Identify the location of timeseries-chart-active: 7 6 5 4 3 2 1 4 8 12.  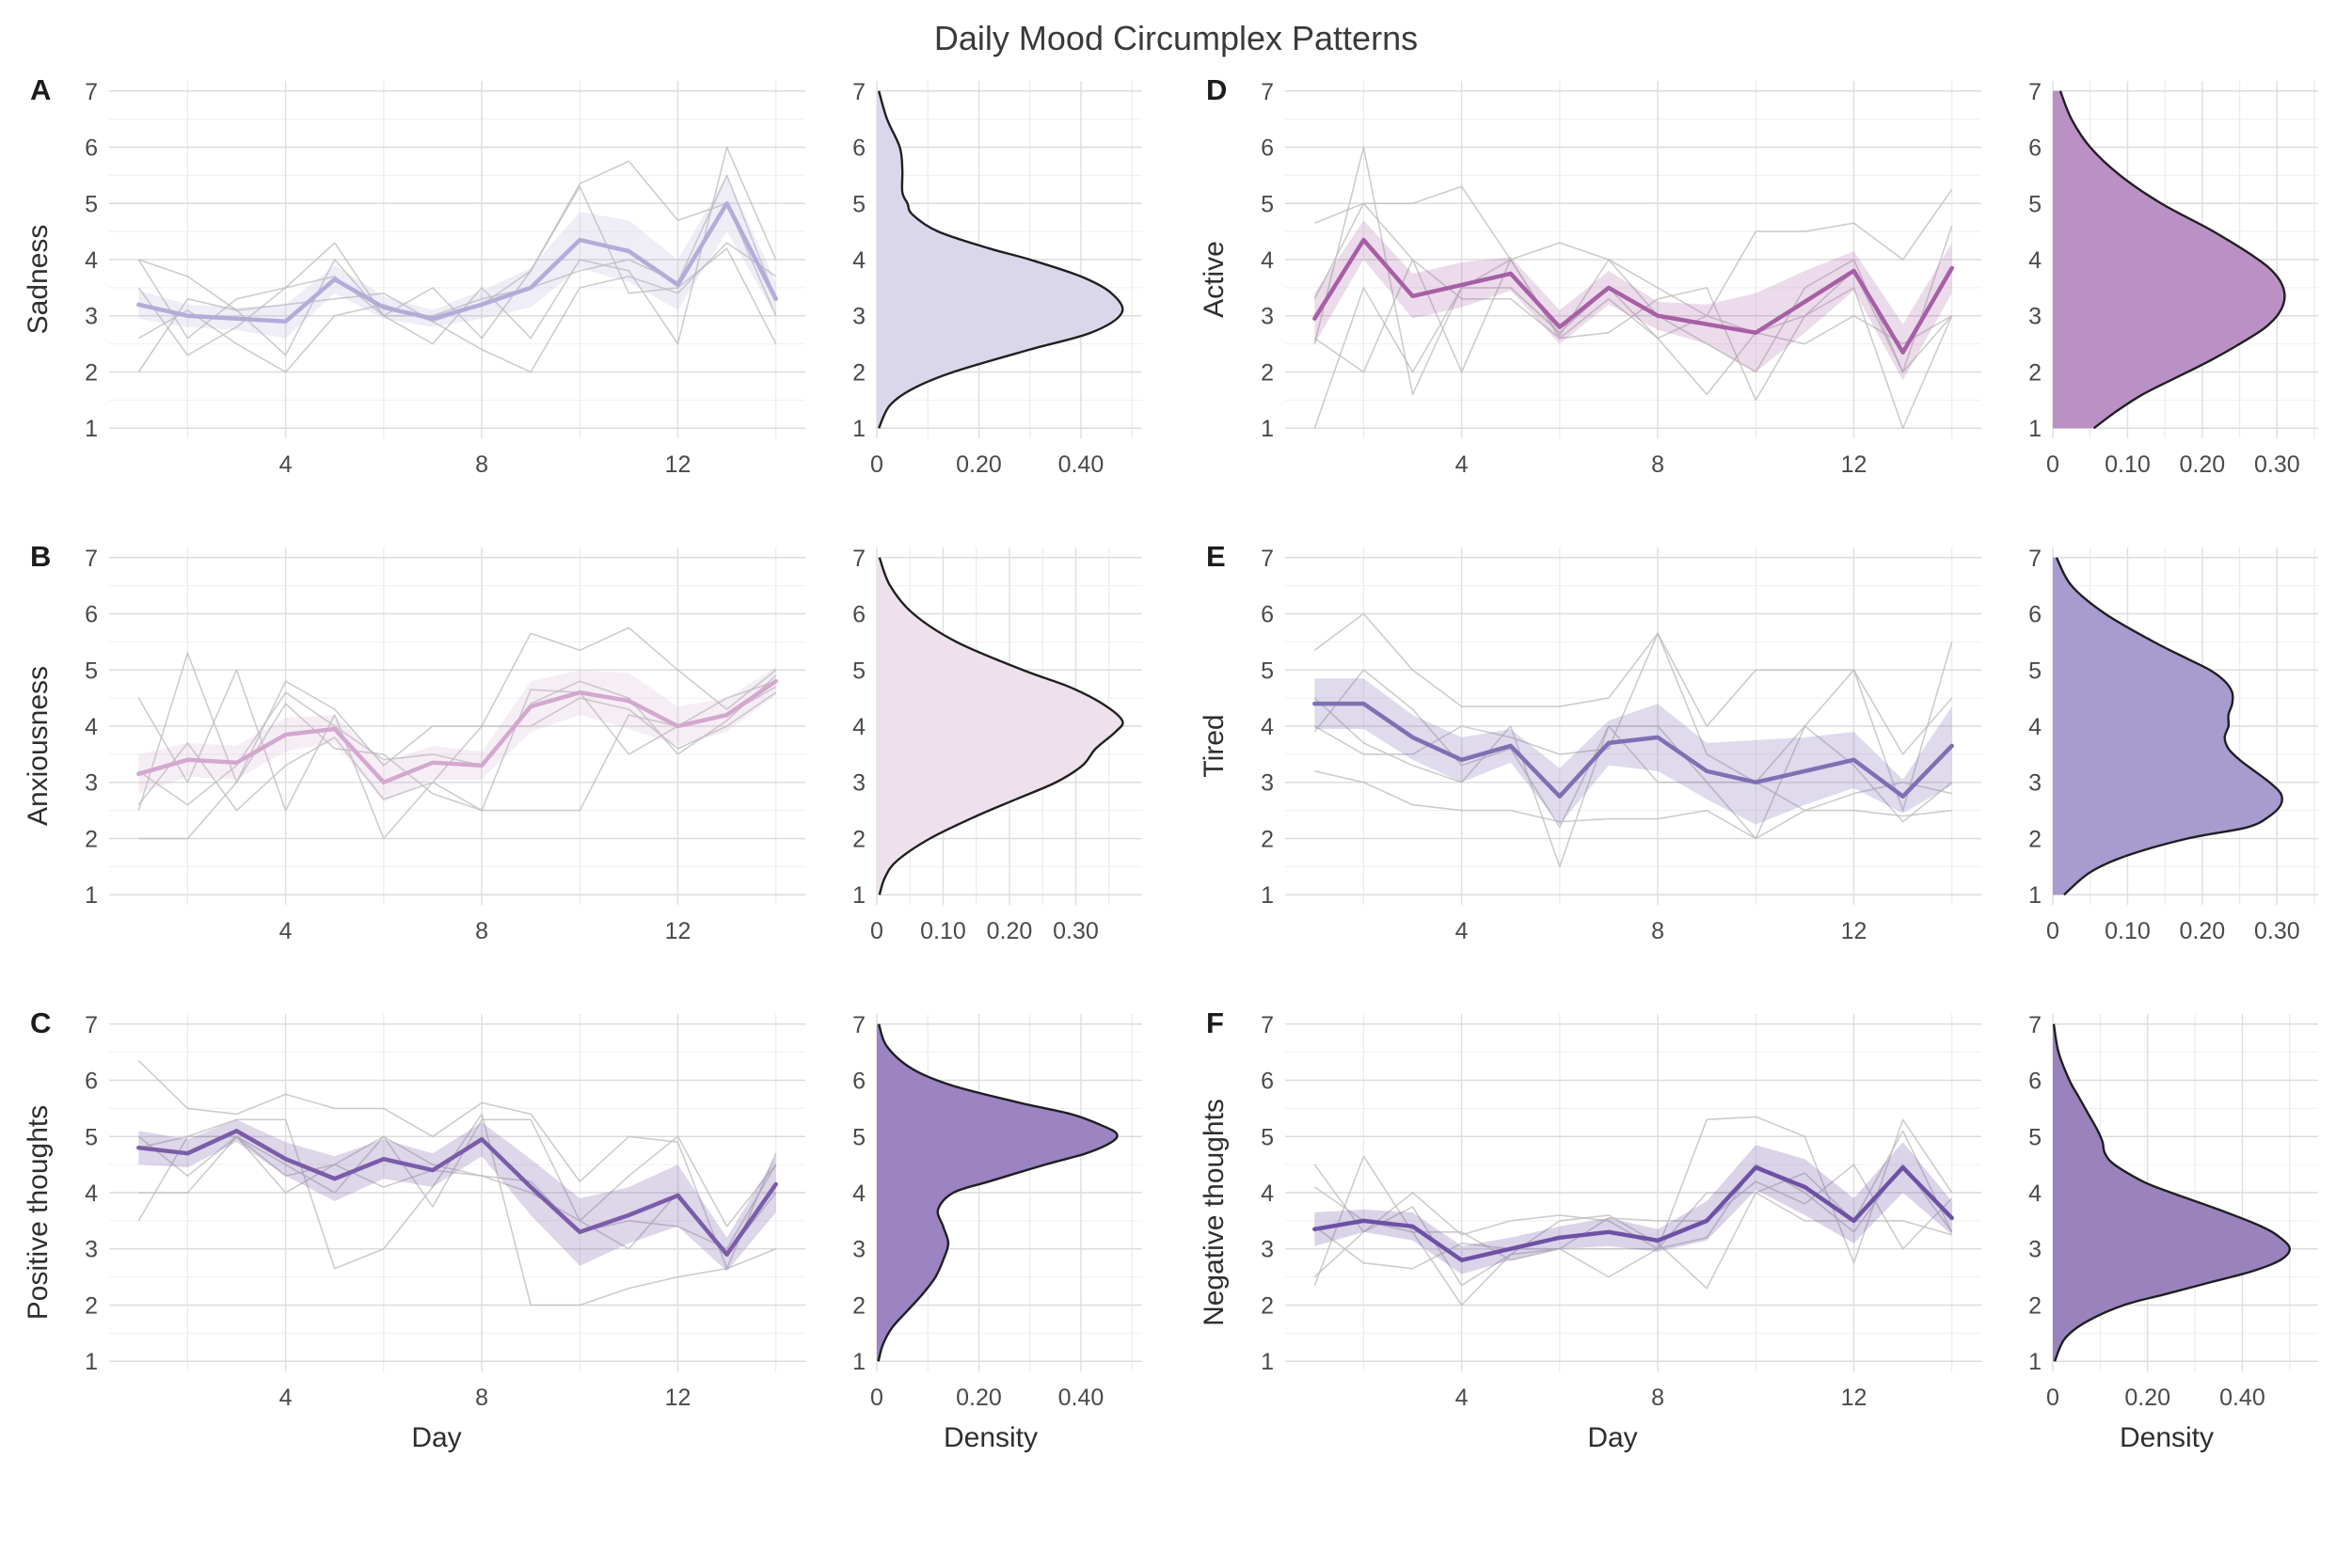
(1621, 278).